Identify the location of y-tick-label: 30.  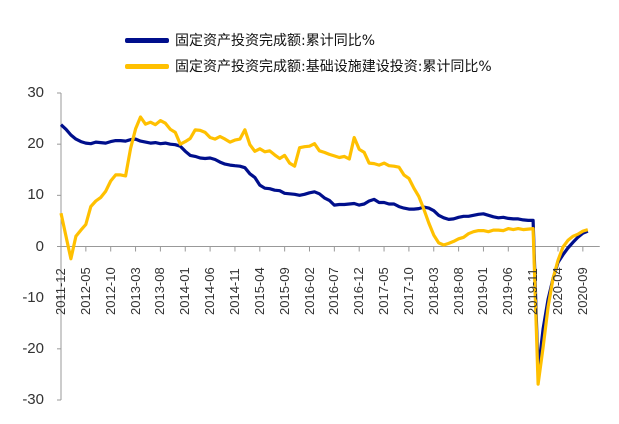
(35, 92).